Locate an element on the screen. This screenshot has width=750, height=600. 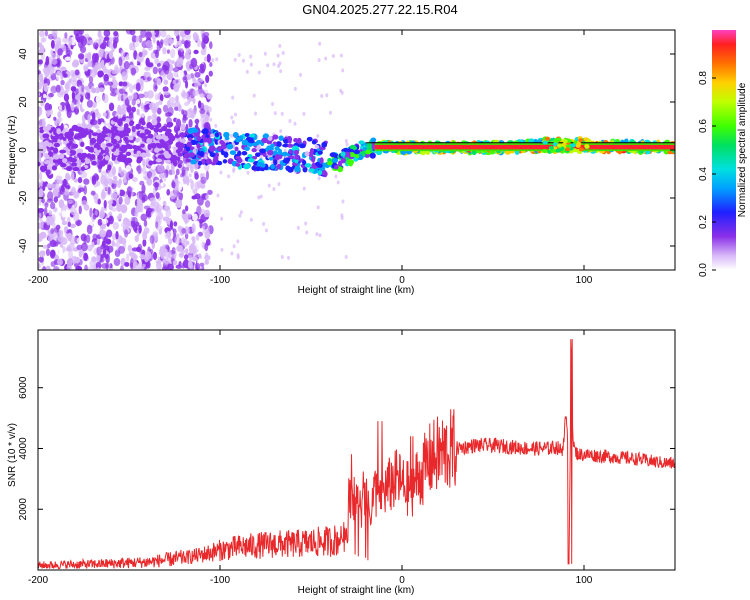
colorbar-ticks: 0.0 0.2 0.4 0.6 0.8 is located at coordinates (707, 174).